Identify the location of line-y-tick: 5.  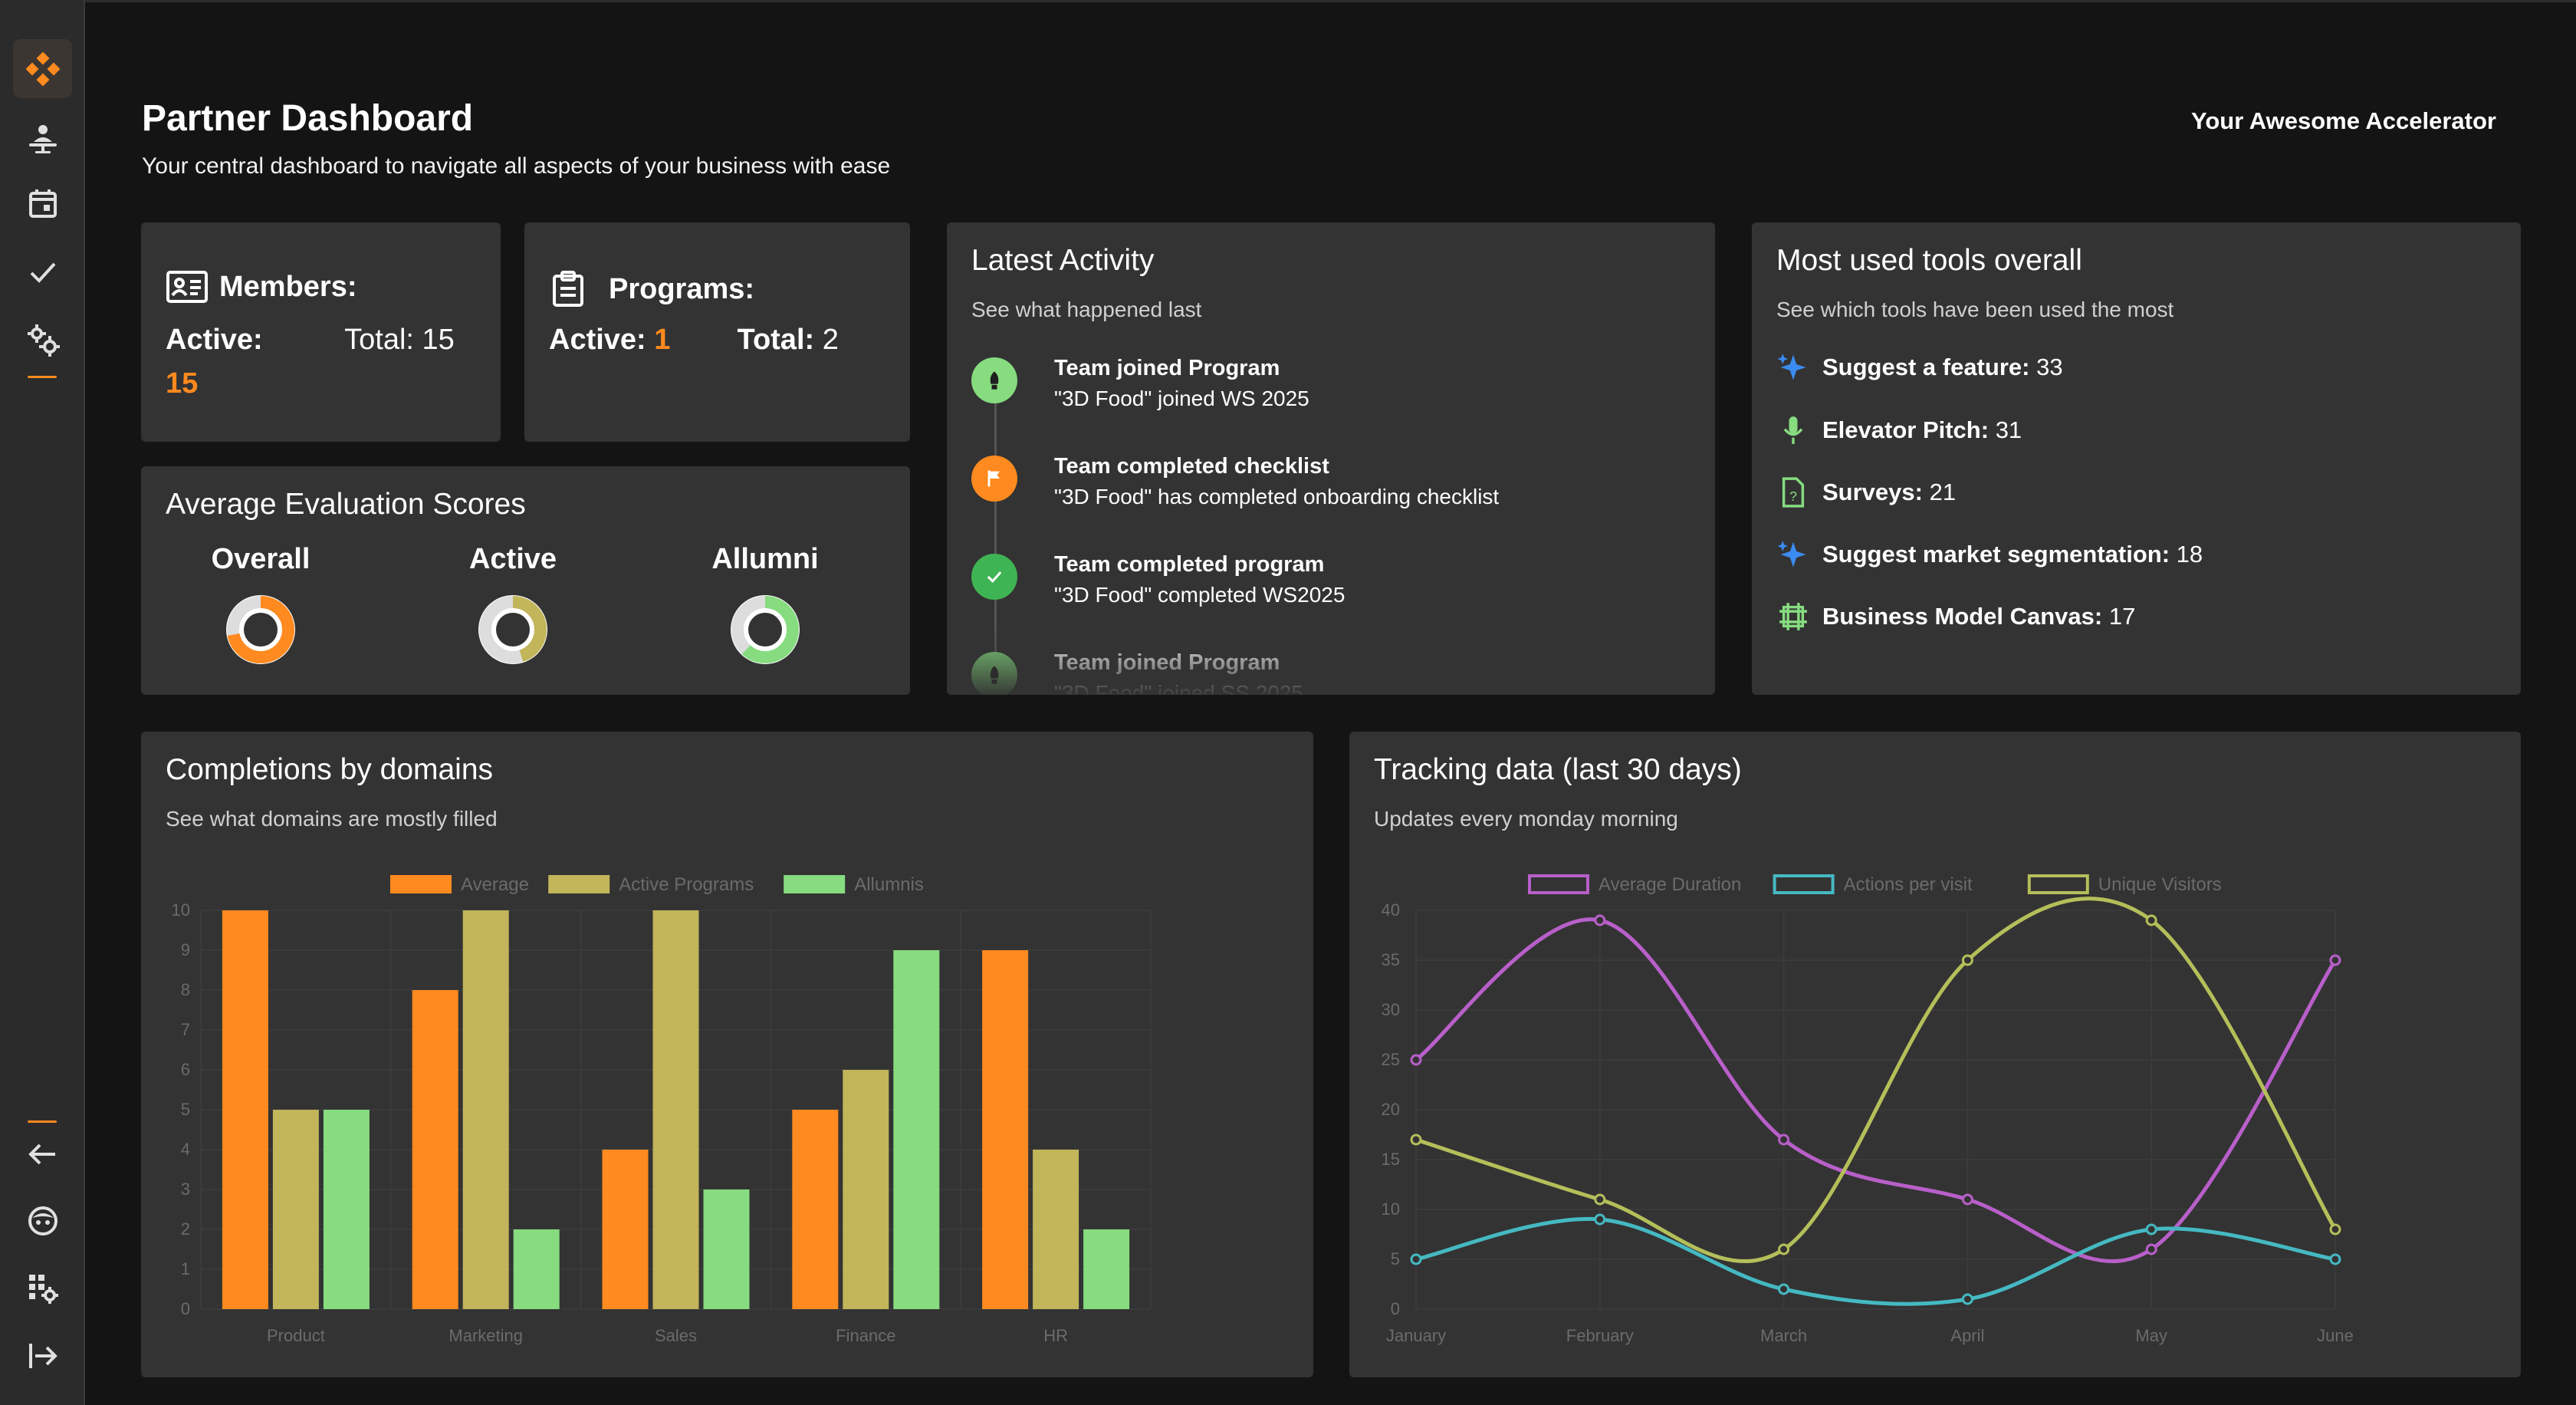
(1395, 1259).